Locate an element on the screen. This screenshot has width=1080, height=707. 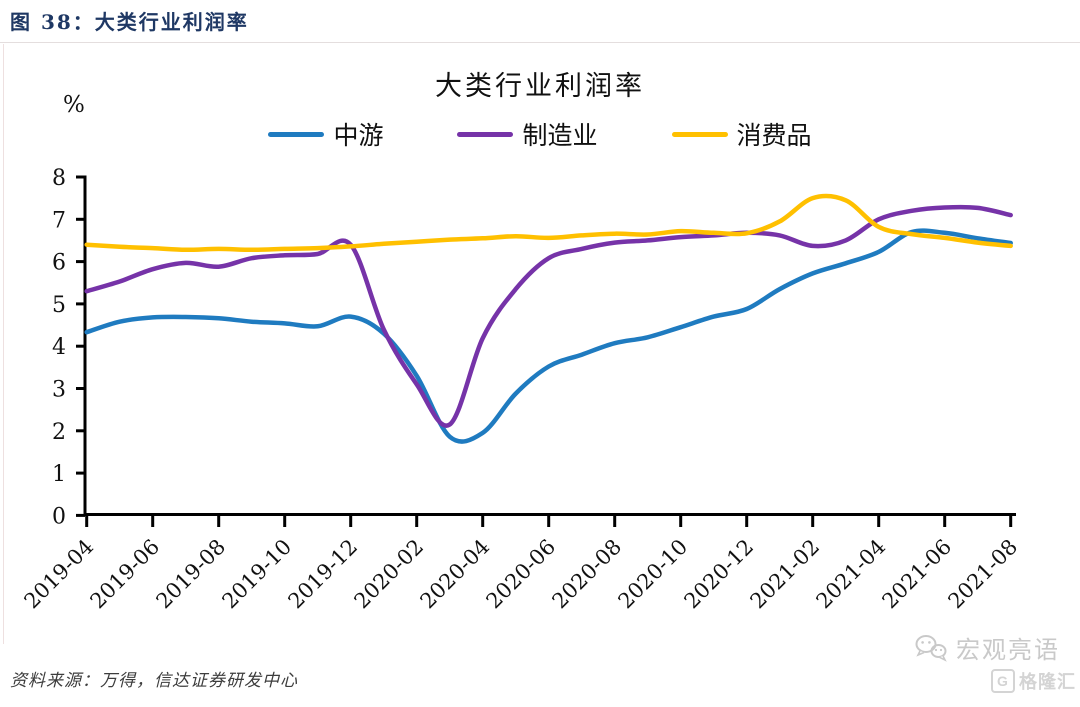
legend-swatch-blue-icon is located at coordinates (296, 134).